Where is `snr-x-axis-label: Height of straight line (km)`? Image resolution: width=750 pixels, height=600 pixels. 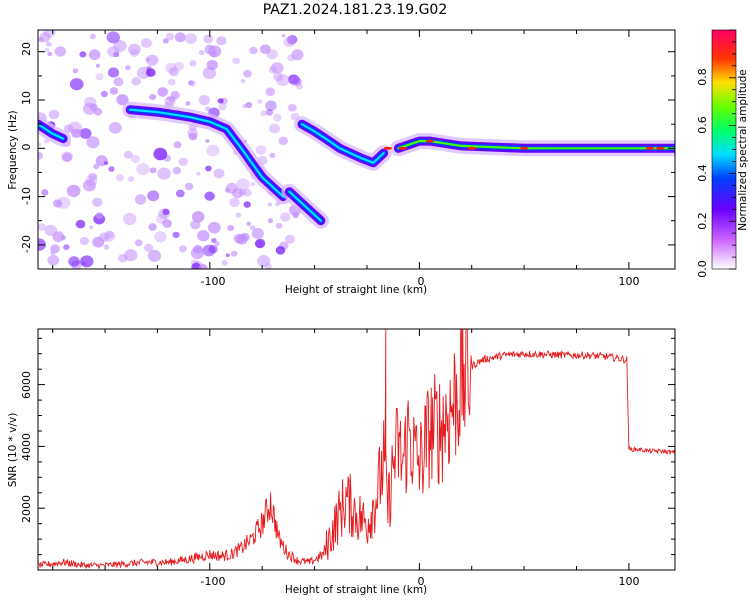
snr-x-axis-label: Height of straight line (km) is located at coordinates (356, 590).